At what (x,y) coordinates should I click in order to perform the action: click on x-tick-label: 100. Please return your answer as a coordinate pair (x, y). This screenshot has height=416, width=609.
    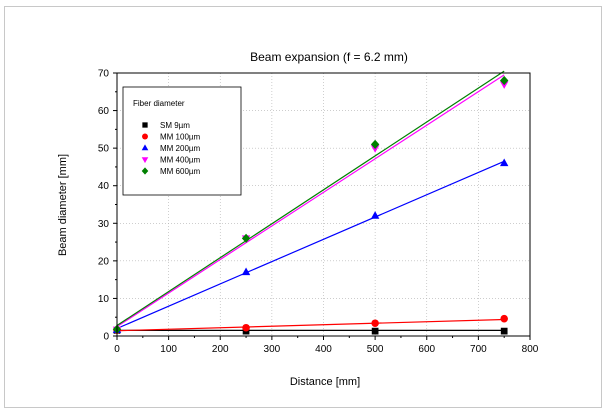
    Looking at the image, I should click on (168, 349).